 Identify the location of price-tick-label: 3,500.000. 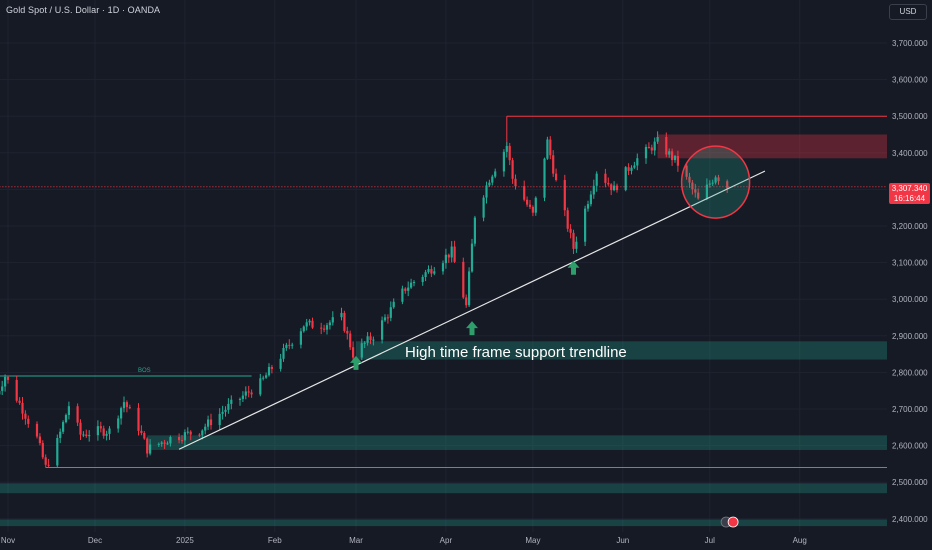
(910, 116).